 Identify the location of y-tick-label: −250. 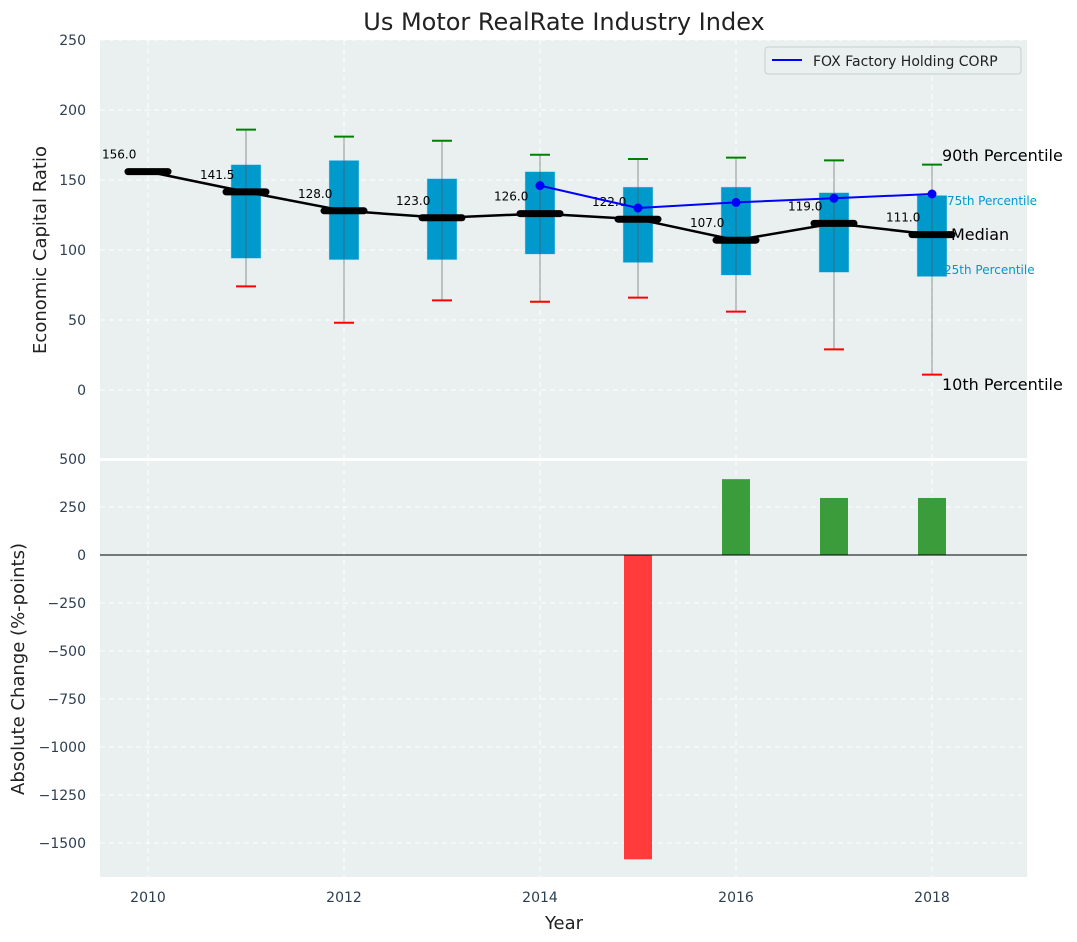
(67, 604).